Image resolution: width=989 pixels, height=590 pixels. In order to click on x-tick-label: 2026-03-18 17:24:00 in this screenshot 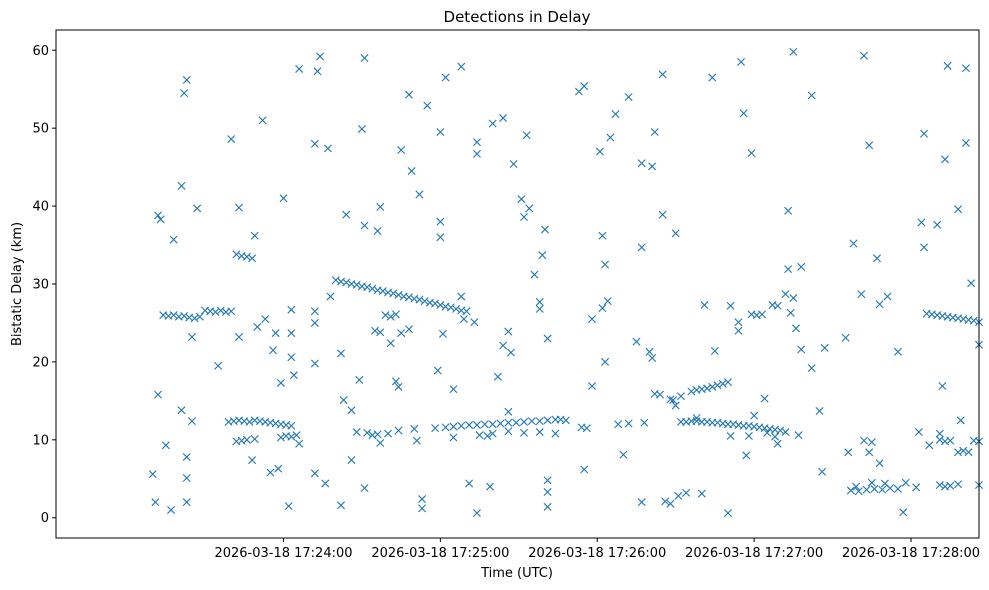, I will do `click(283, 553)`.